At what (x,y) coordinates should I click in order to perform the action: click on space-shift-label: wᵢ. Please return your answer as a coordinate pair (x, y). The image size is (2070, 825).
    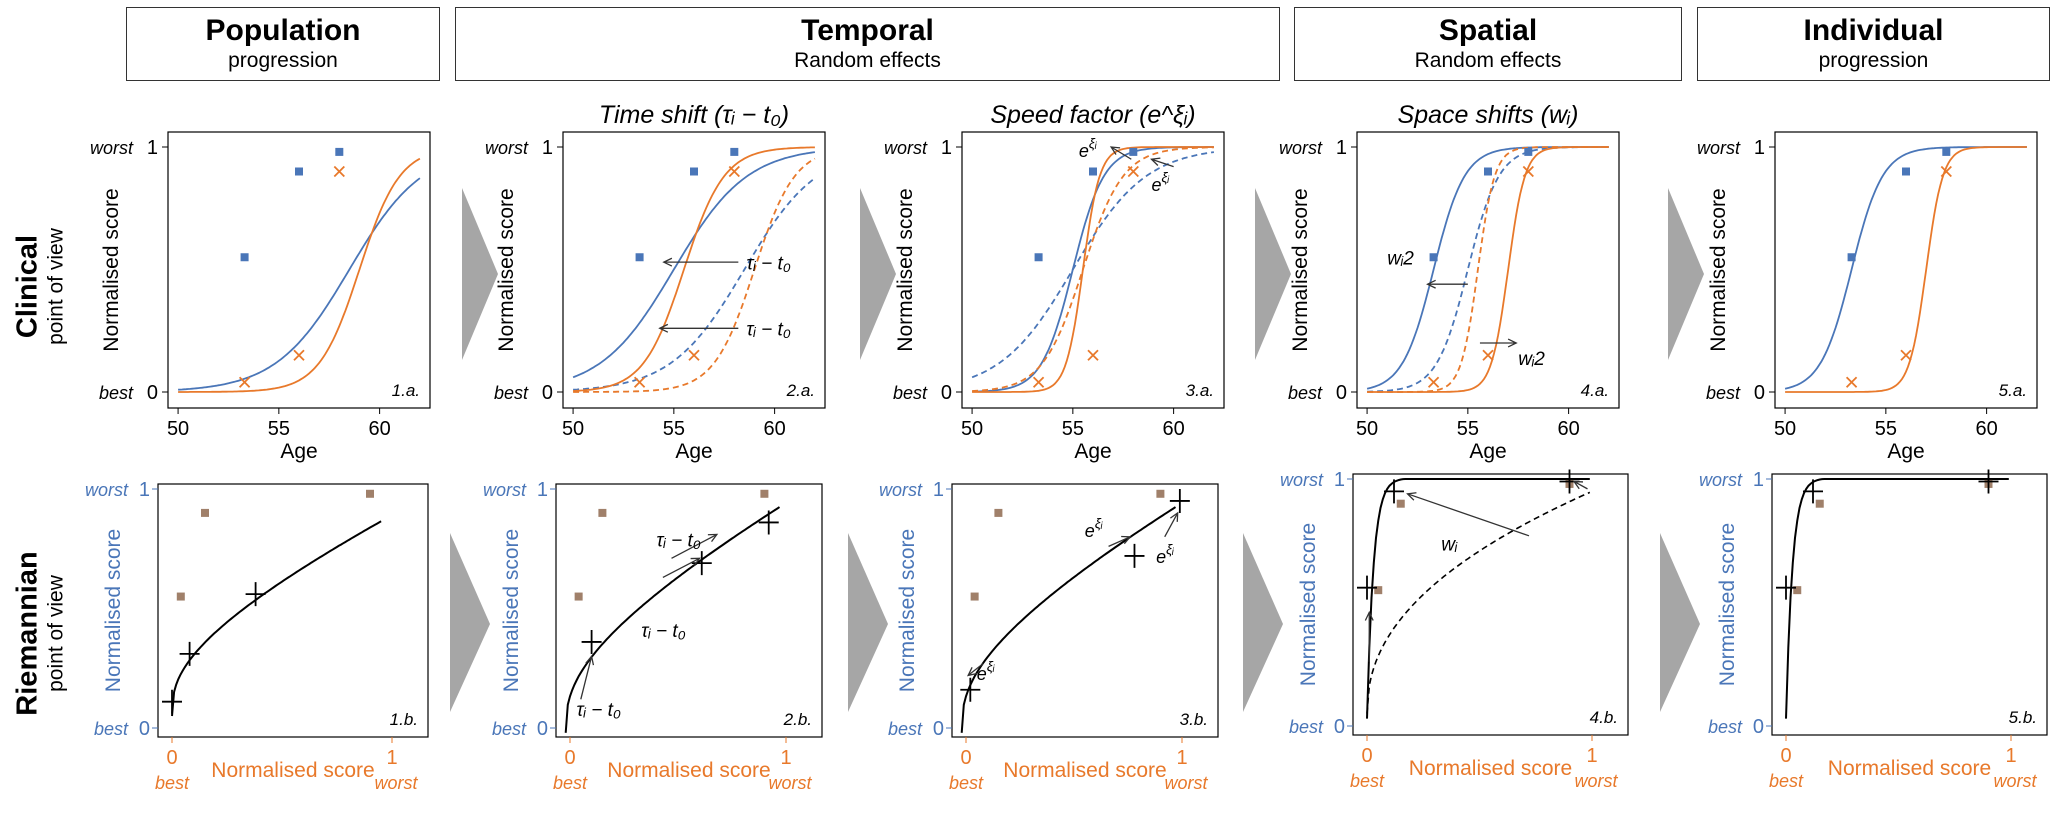
    Looking at the image, I should click on (1449, 545).